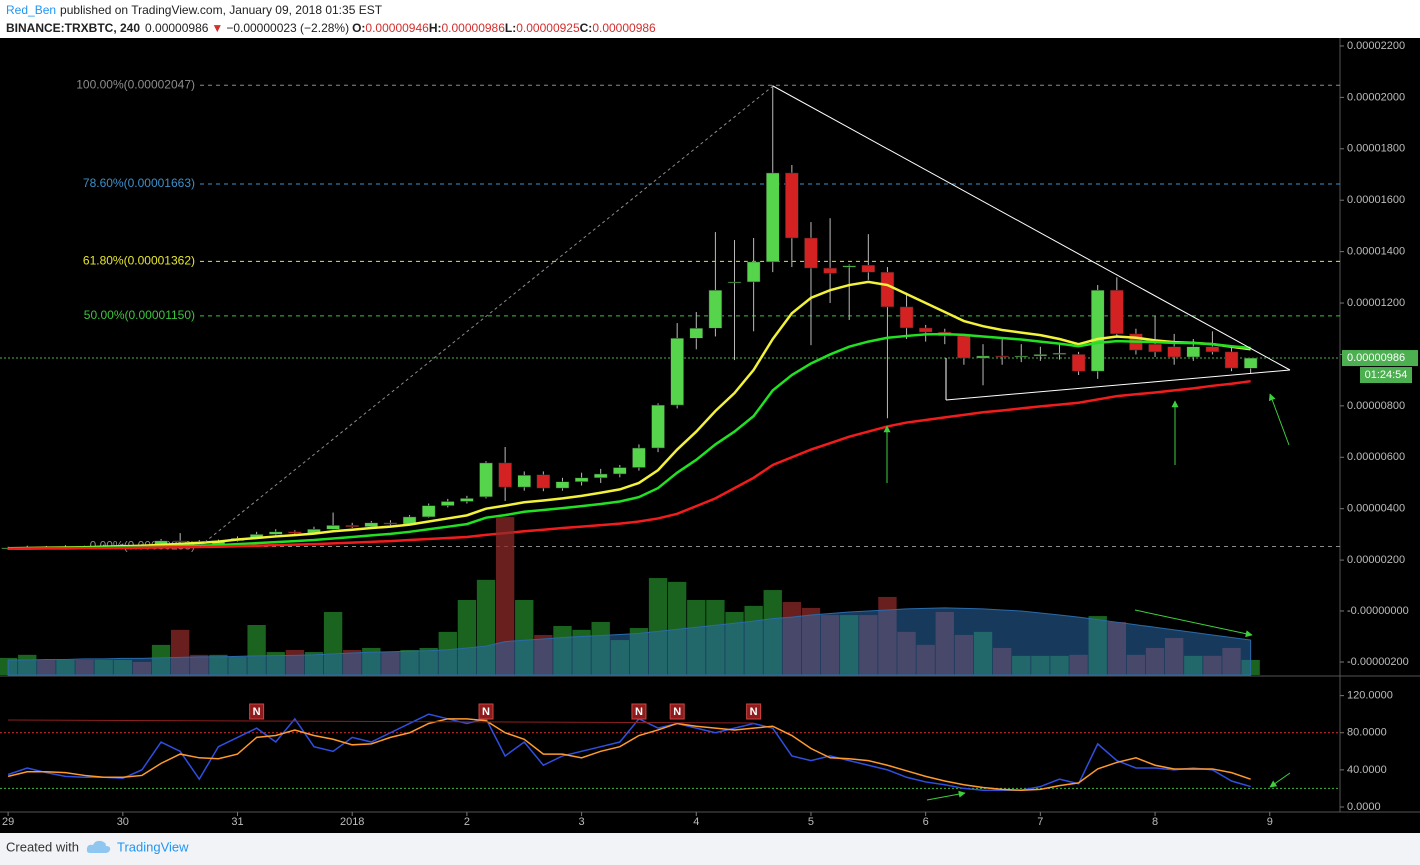 The height and width of the screenshot is (865, 1420). I want to click on countdown: 01:24:54, so click(1386, 375).